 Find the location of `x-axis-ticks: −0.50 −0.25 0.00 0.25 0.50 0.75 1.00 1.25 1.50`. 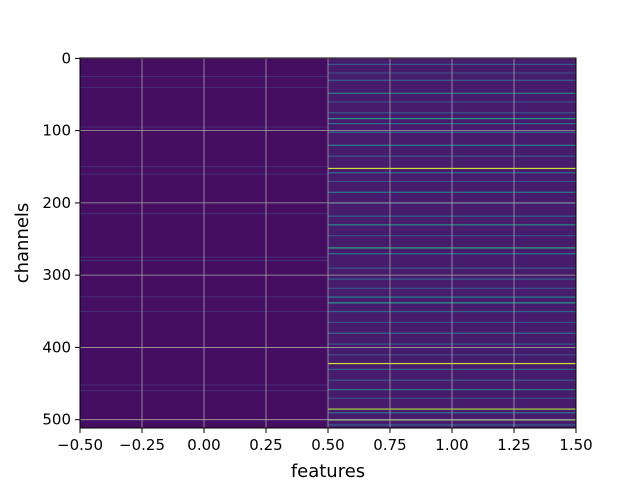

x-axis-ticks: −0.50 −0.25 0.00 0.25 0.50 0.75 1.00 1.25 1.50 is located at coordinates (325, 441).